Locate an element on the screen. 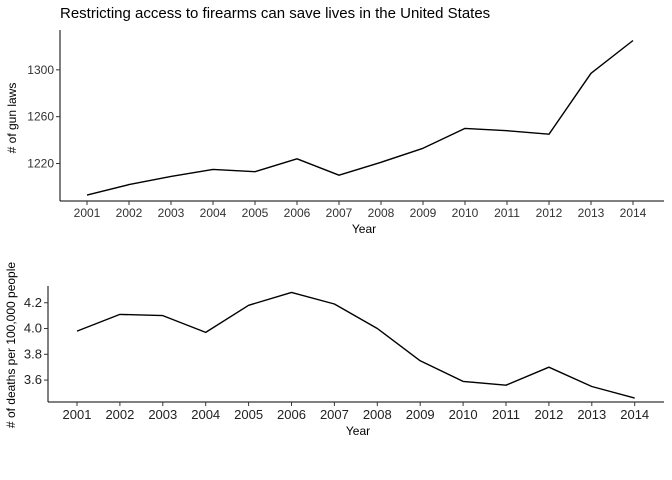 This screenshot has width=672, height=480. y-tick-label: 1220 is located at coordinates (40, 164).